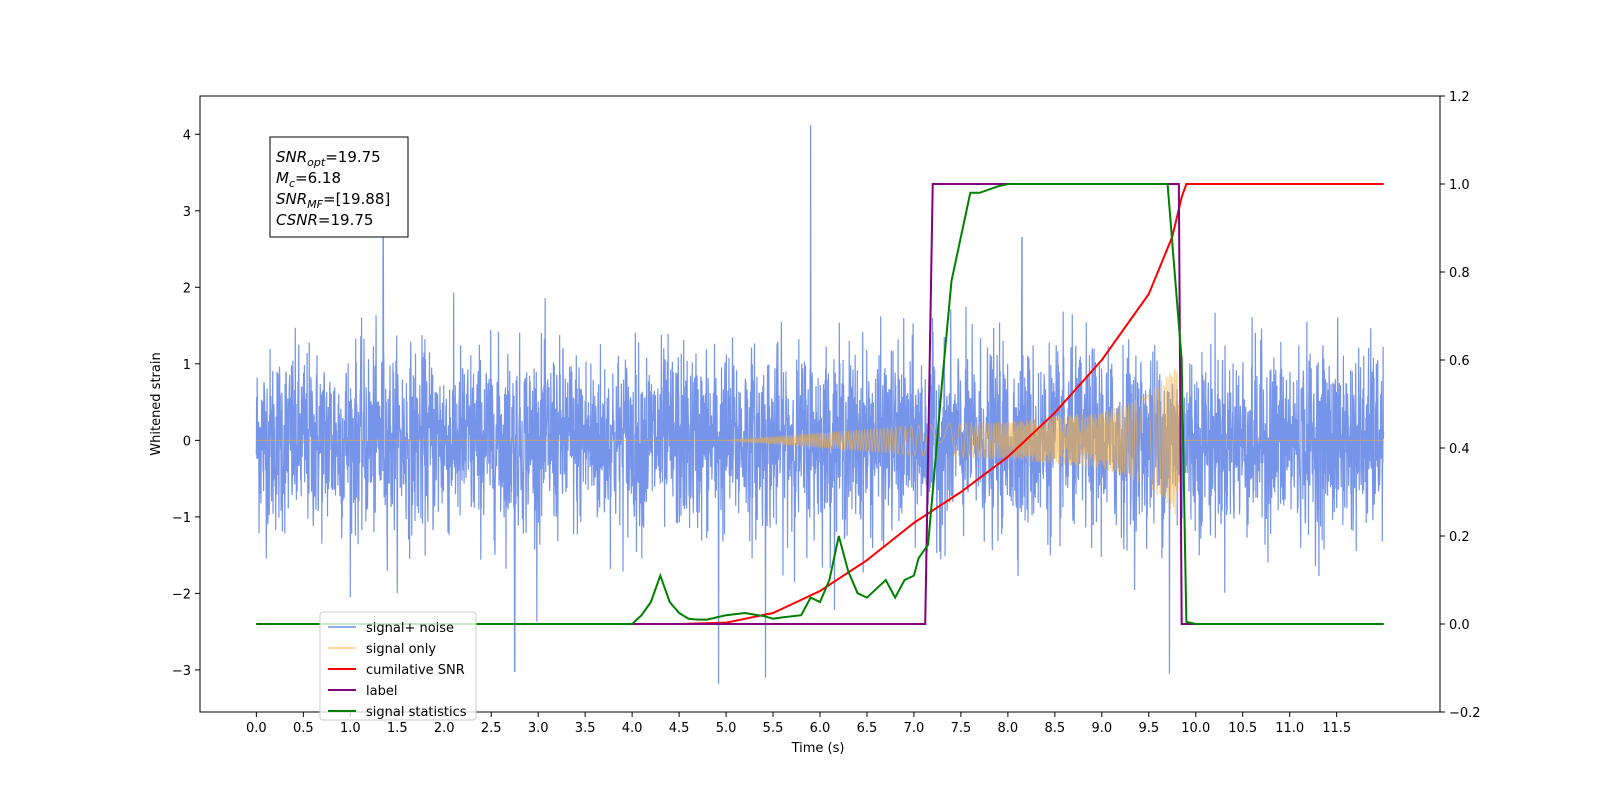 The image size is (1600, 800). I want to click on y-left-tick-label: −2, so click(181, 594).